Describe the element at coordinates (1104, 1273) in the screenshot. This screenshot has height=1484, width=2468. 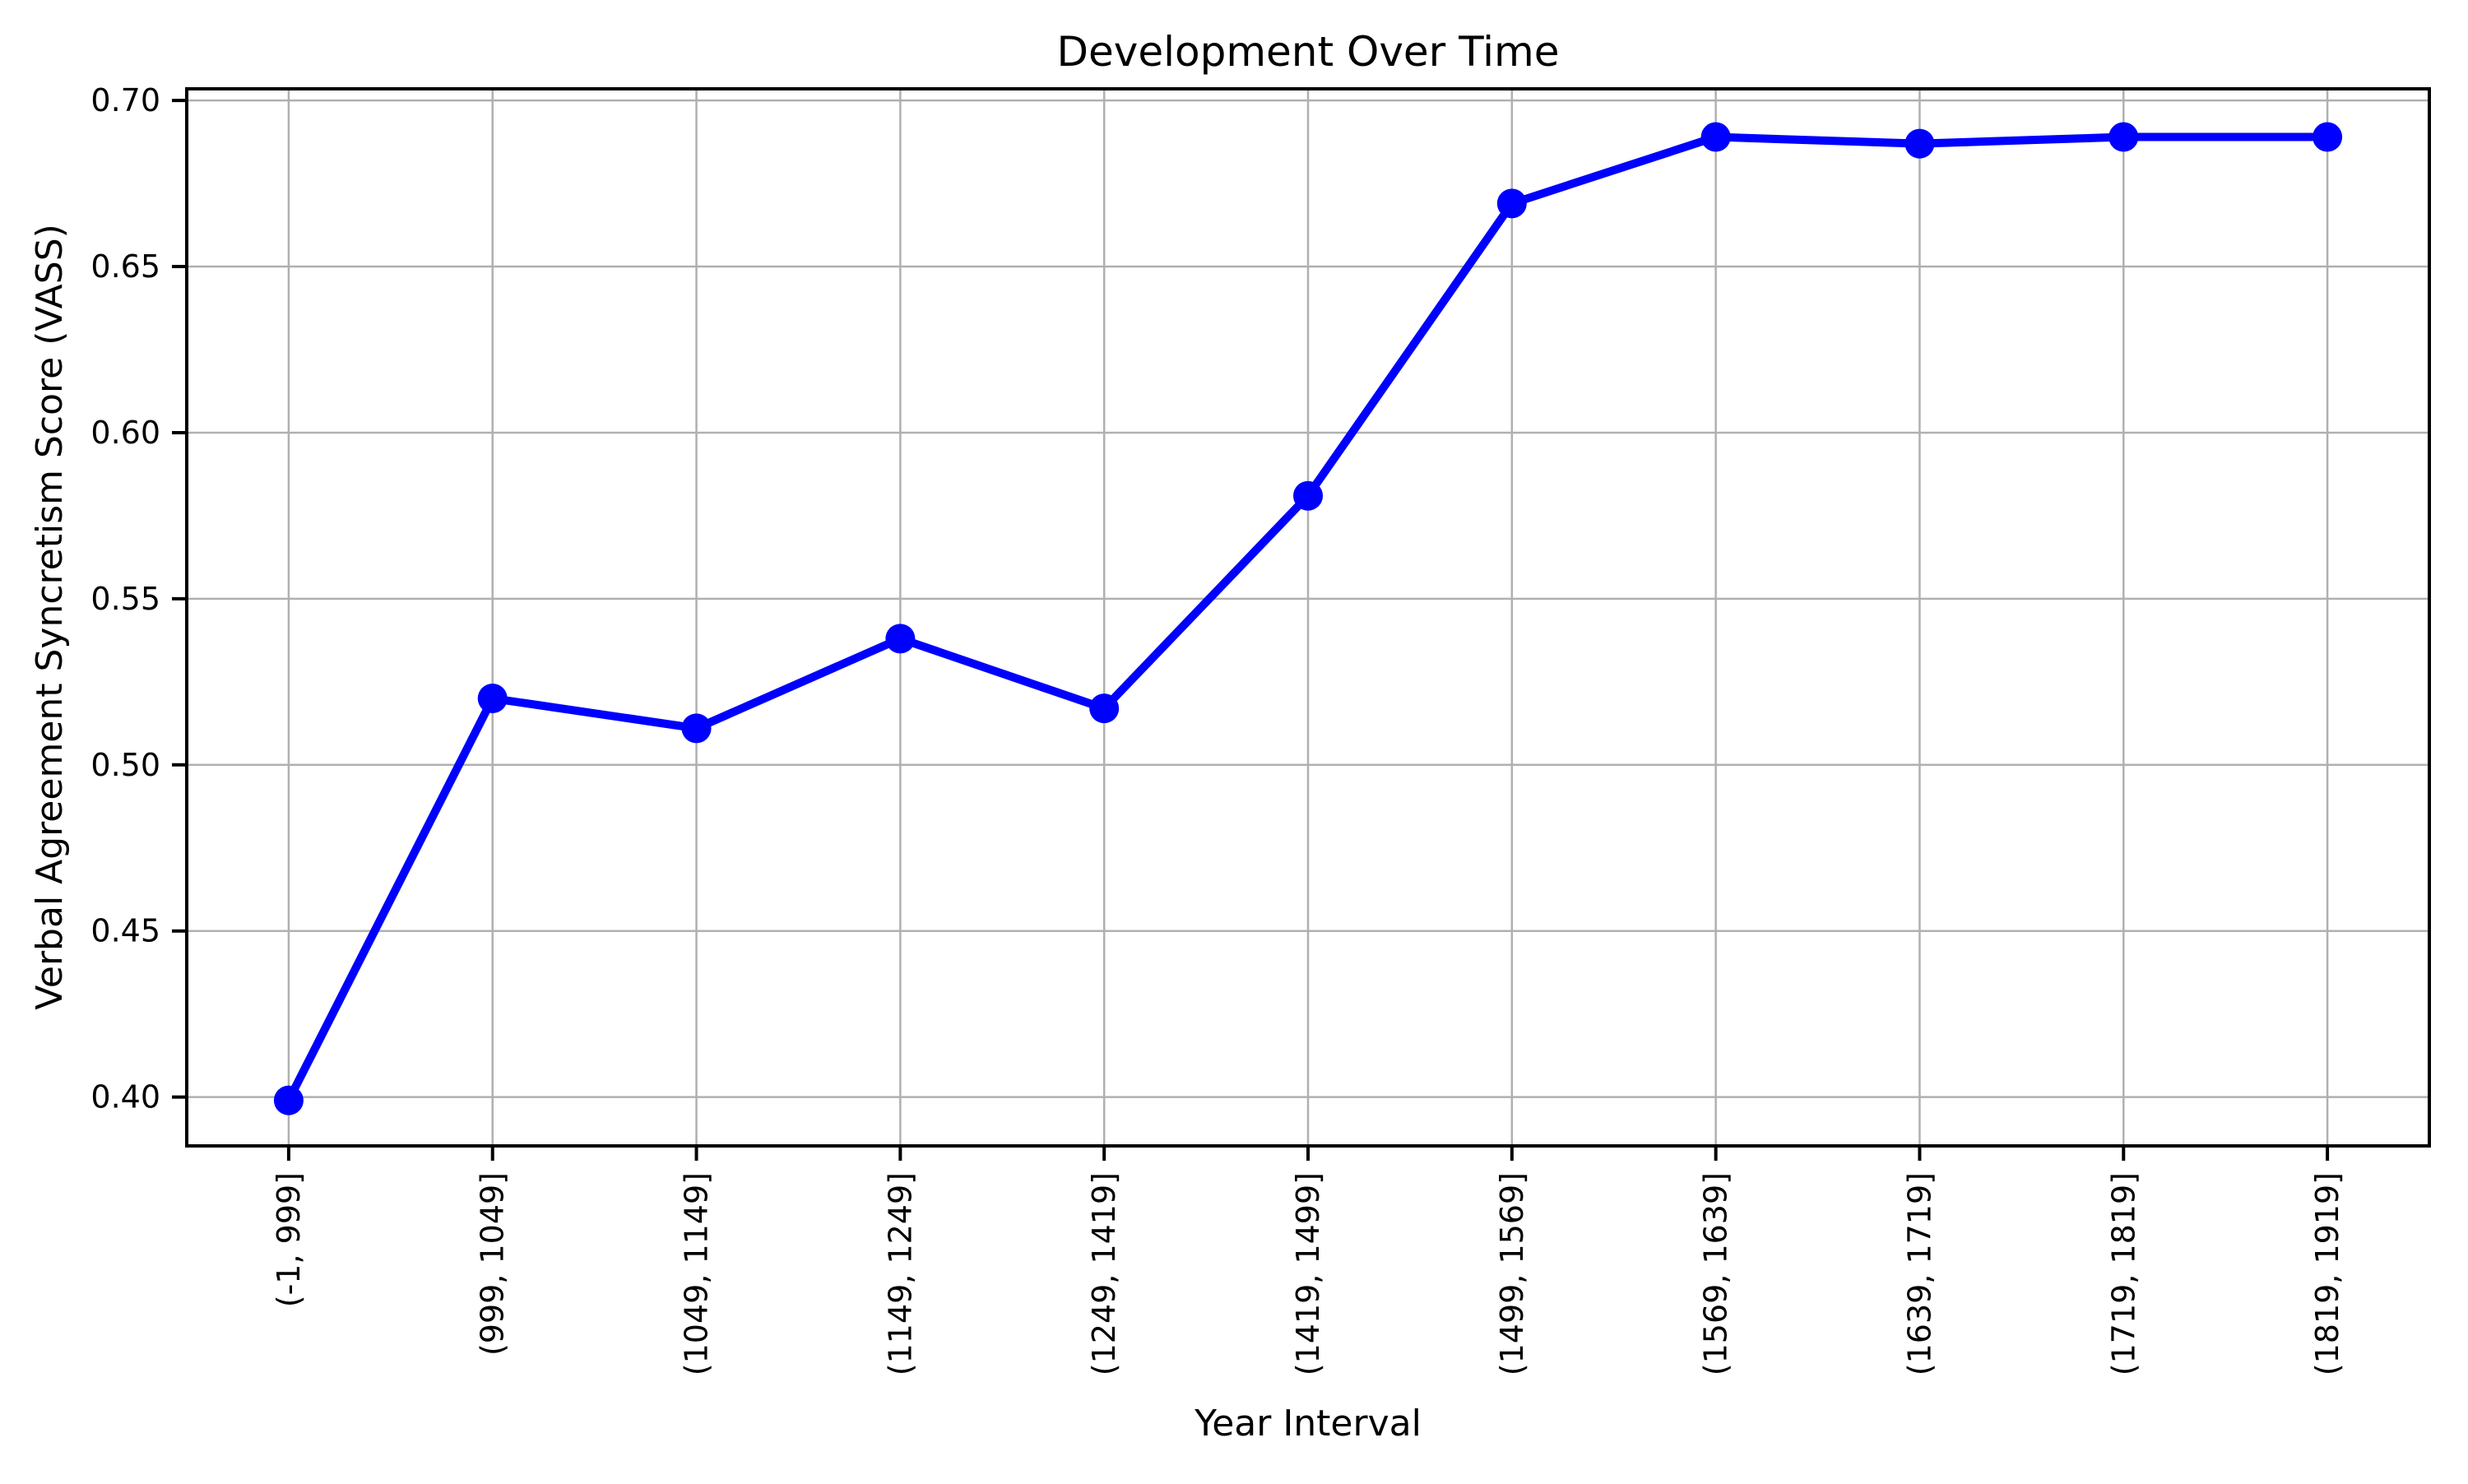
I see `x-tick-label: (1249, 1419]` at that location.